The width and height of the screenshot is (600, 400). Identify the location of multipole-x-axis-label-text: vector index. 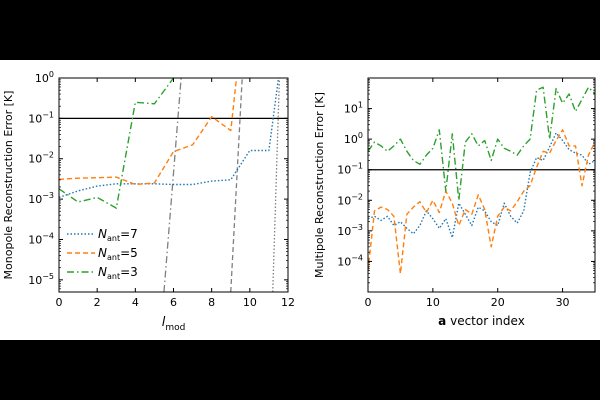
(485, 321).